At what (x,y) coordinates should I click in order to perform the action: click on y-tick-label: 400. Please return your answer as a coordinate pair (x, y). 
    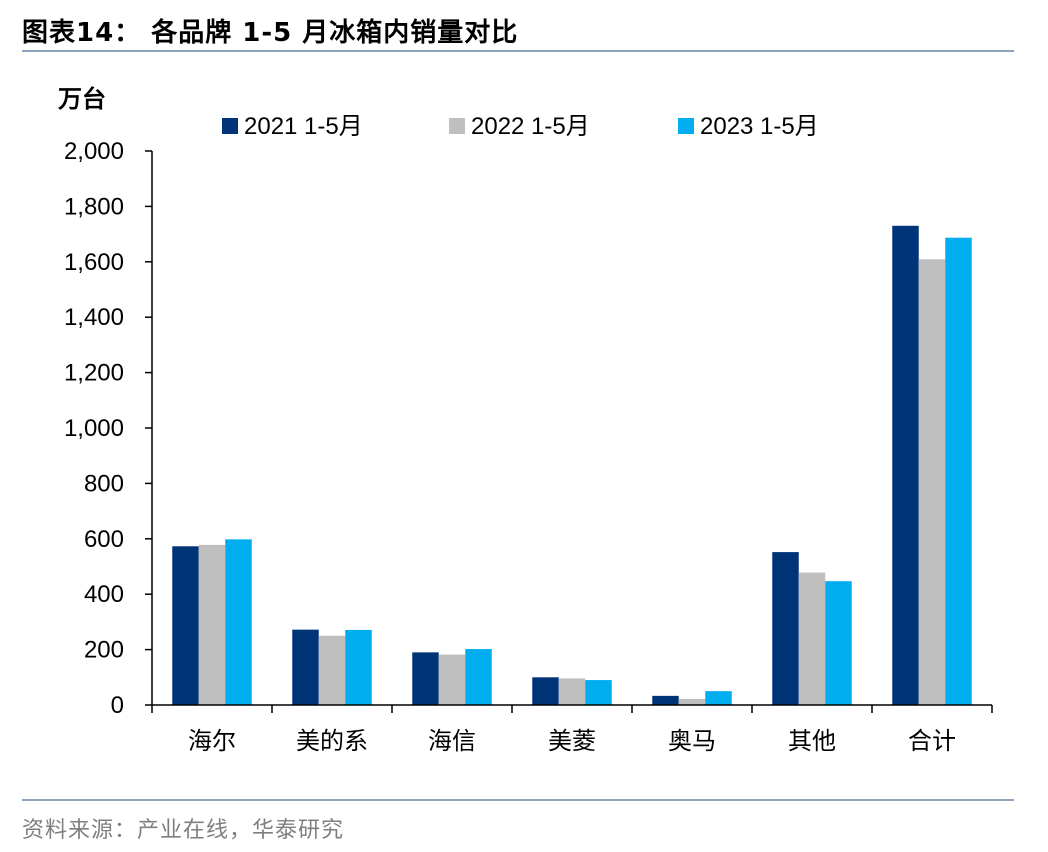
    Looking at the image, I should click on (104, 594).